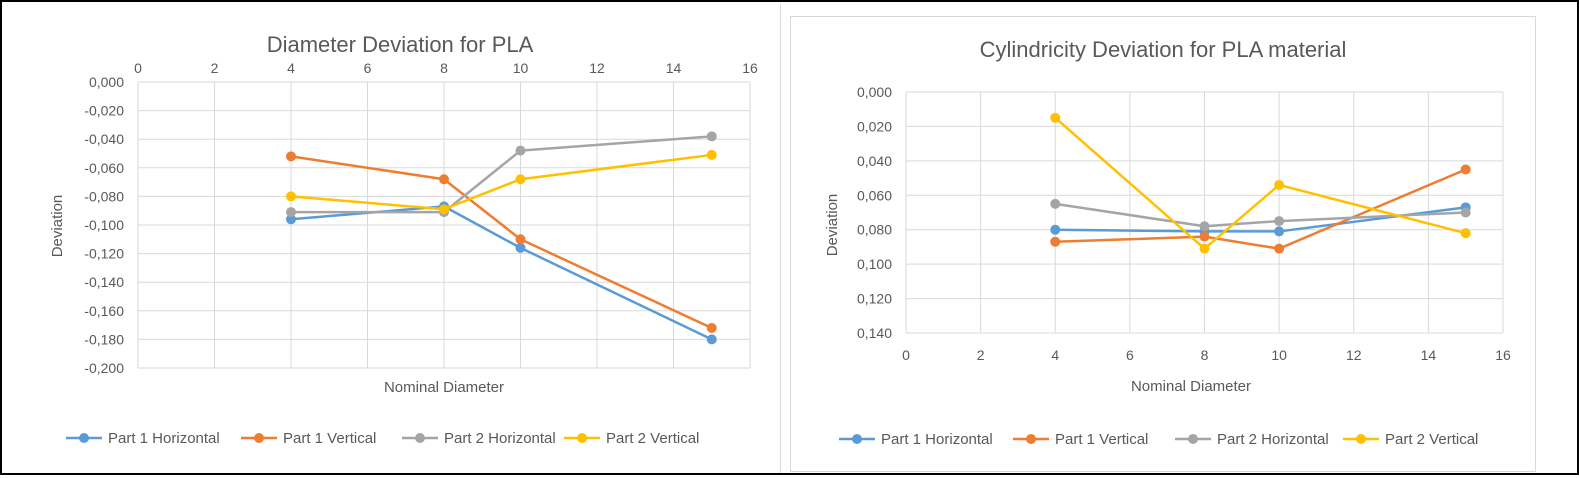 This screenshot has width=1579, height=478. I want to click on legend-label: Part 2 Vertical, so click(1431, 439).